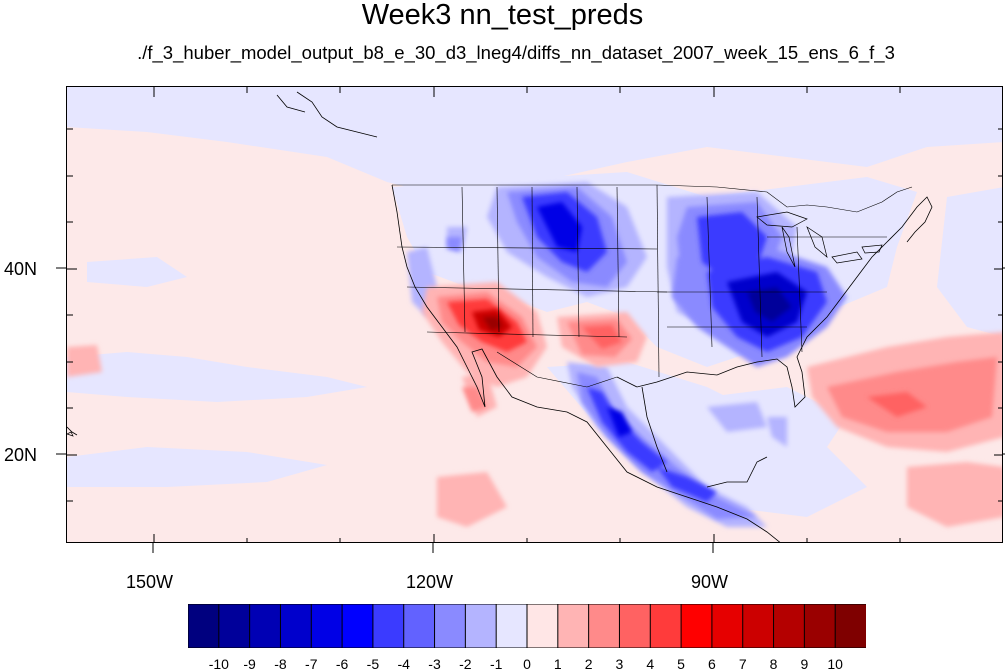  I want to click on colorbar-labels: -10 -9 -8 -7 -6 -5 -4 -3 -2 -1 0 1 2 3 4 5 6 7 8 9 10, so click(502, 664).